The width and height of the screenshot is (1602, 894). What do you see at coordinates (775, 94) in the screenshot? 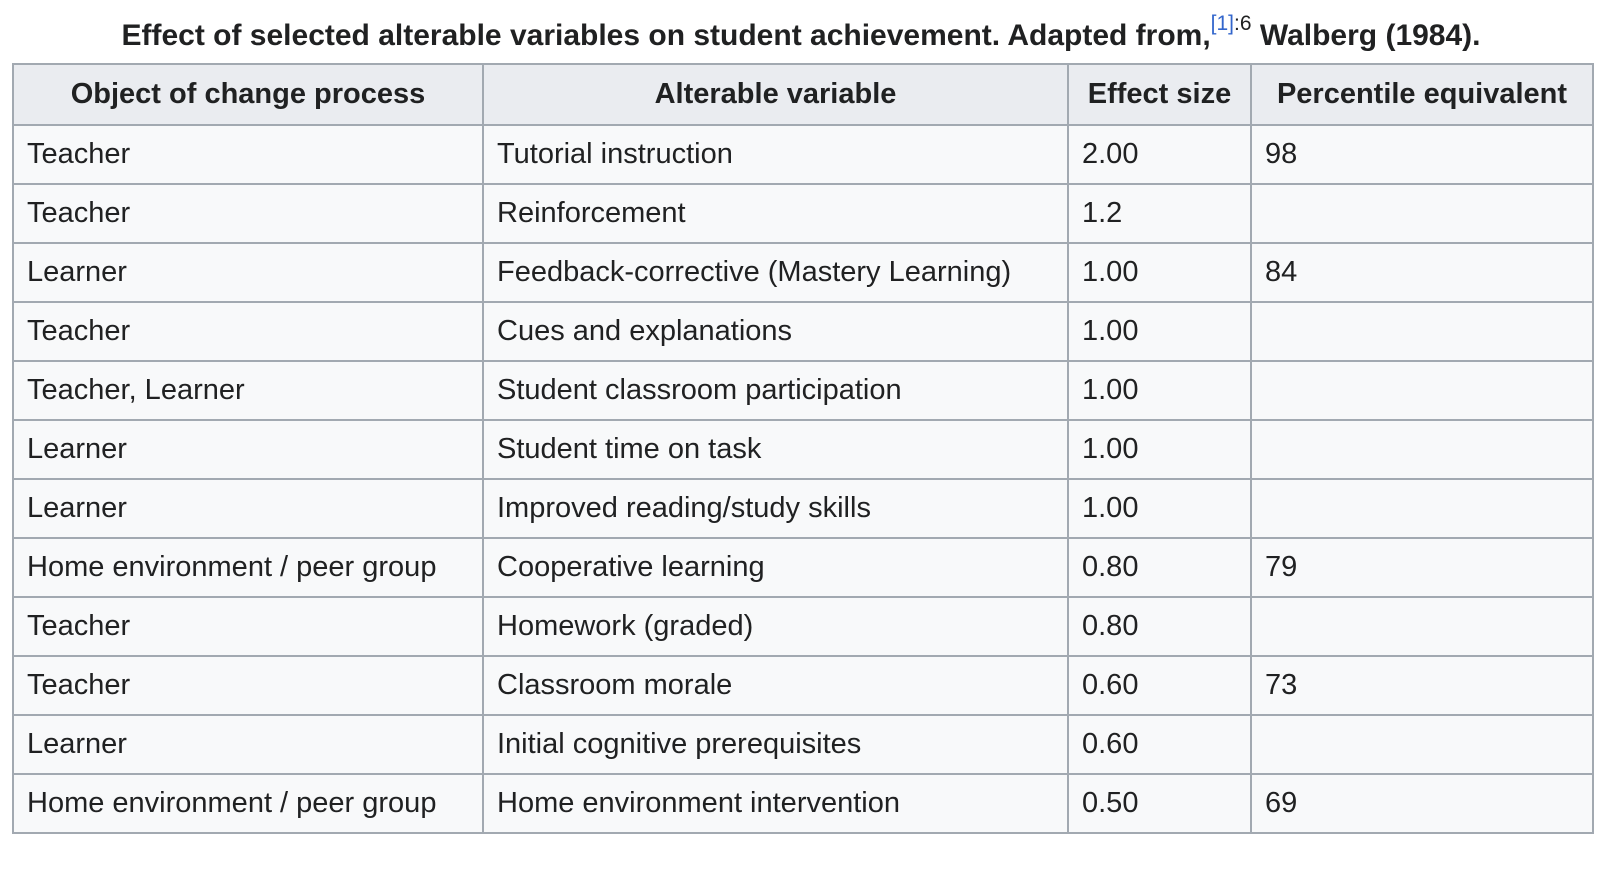
I see `column-header-alterable-variable: Alterable variable` at bounding box center [775, 94].